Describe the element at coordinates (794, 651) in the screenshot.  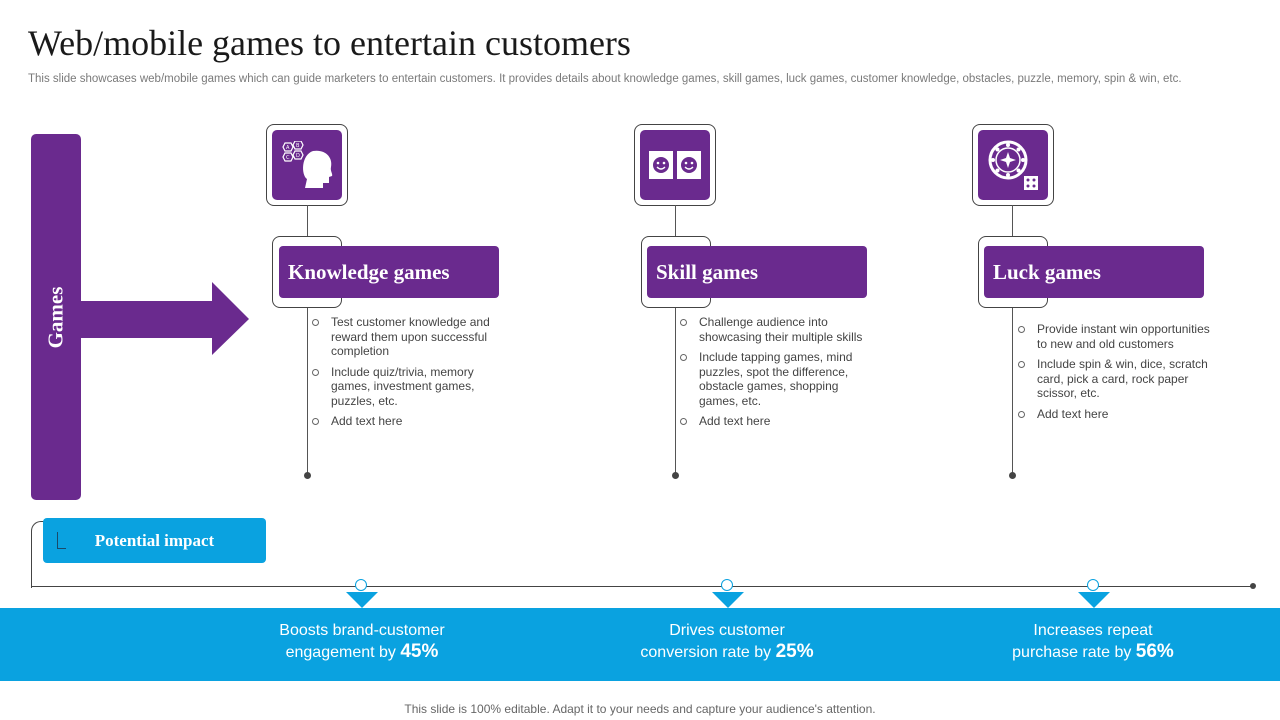
I see `impact-stat-2-value: 25%` at that location.